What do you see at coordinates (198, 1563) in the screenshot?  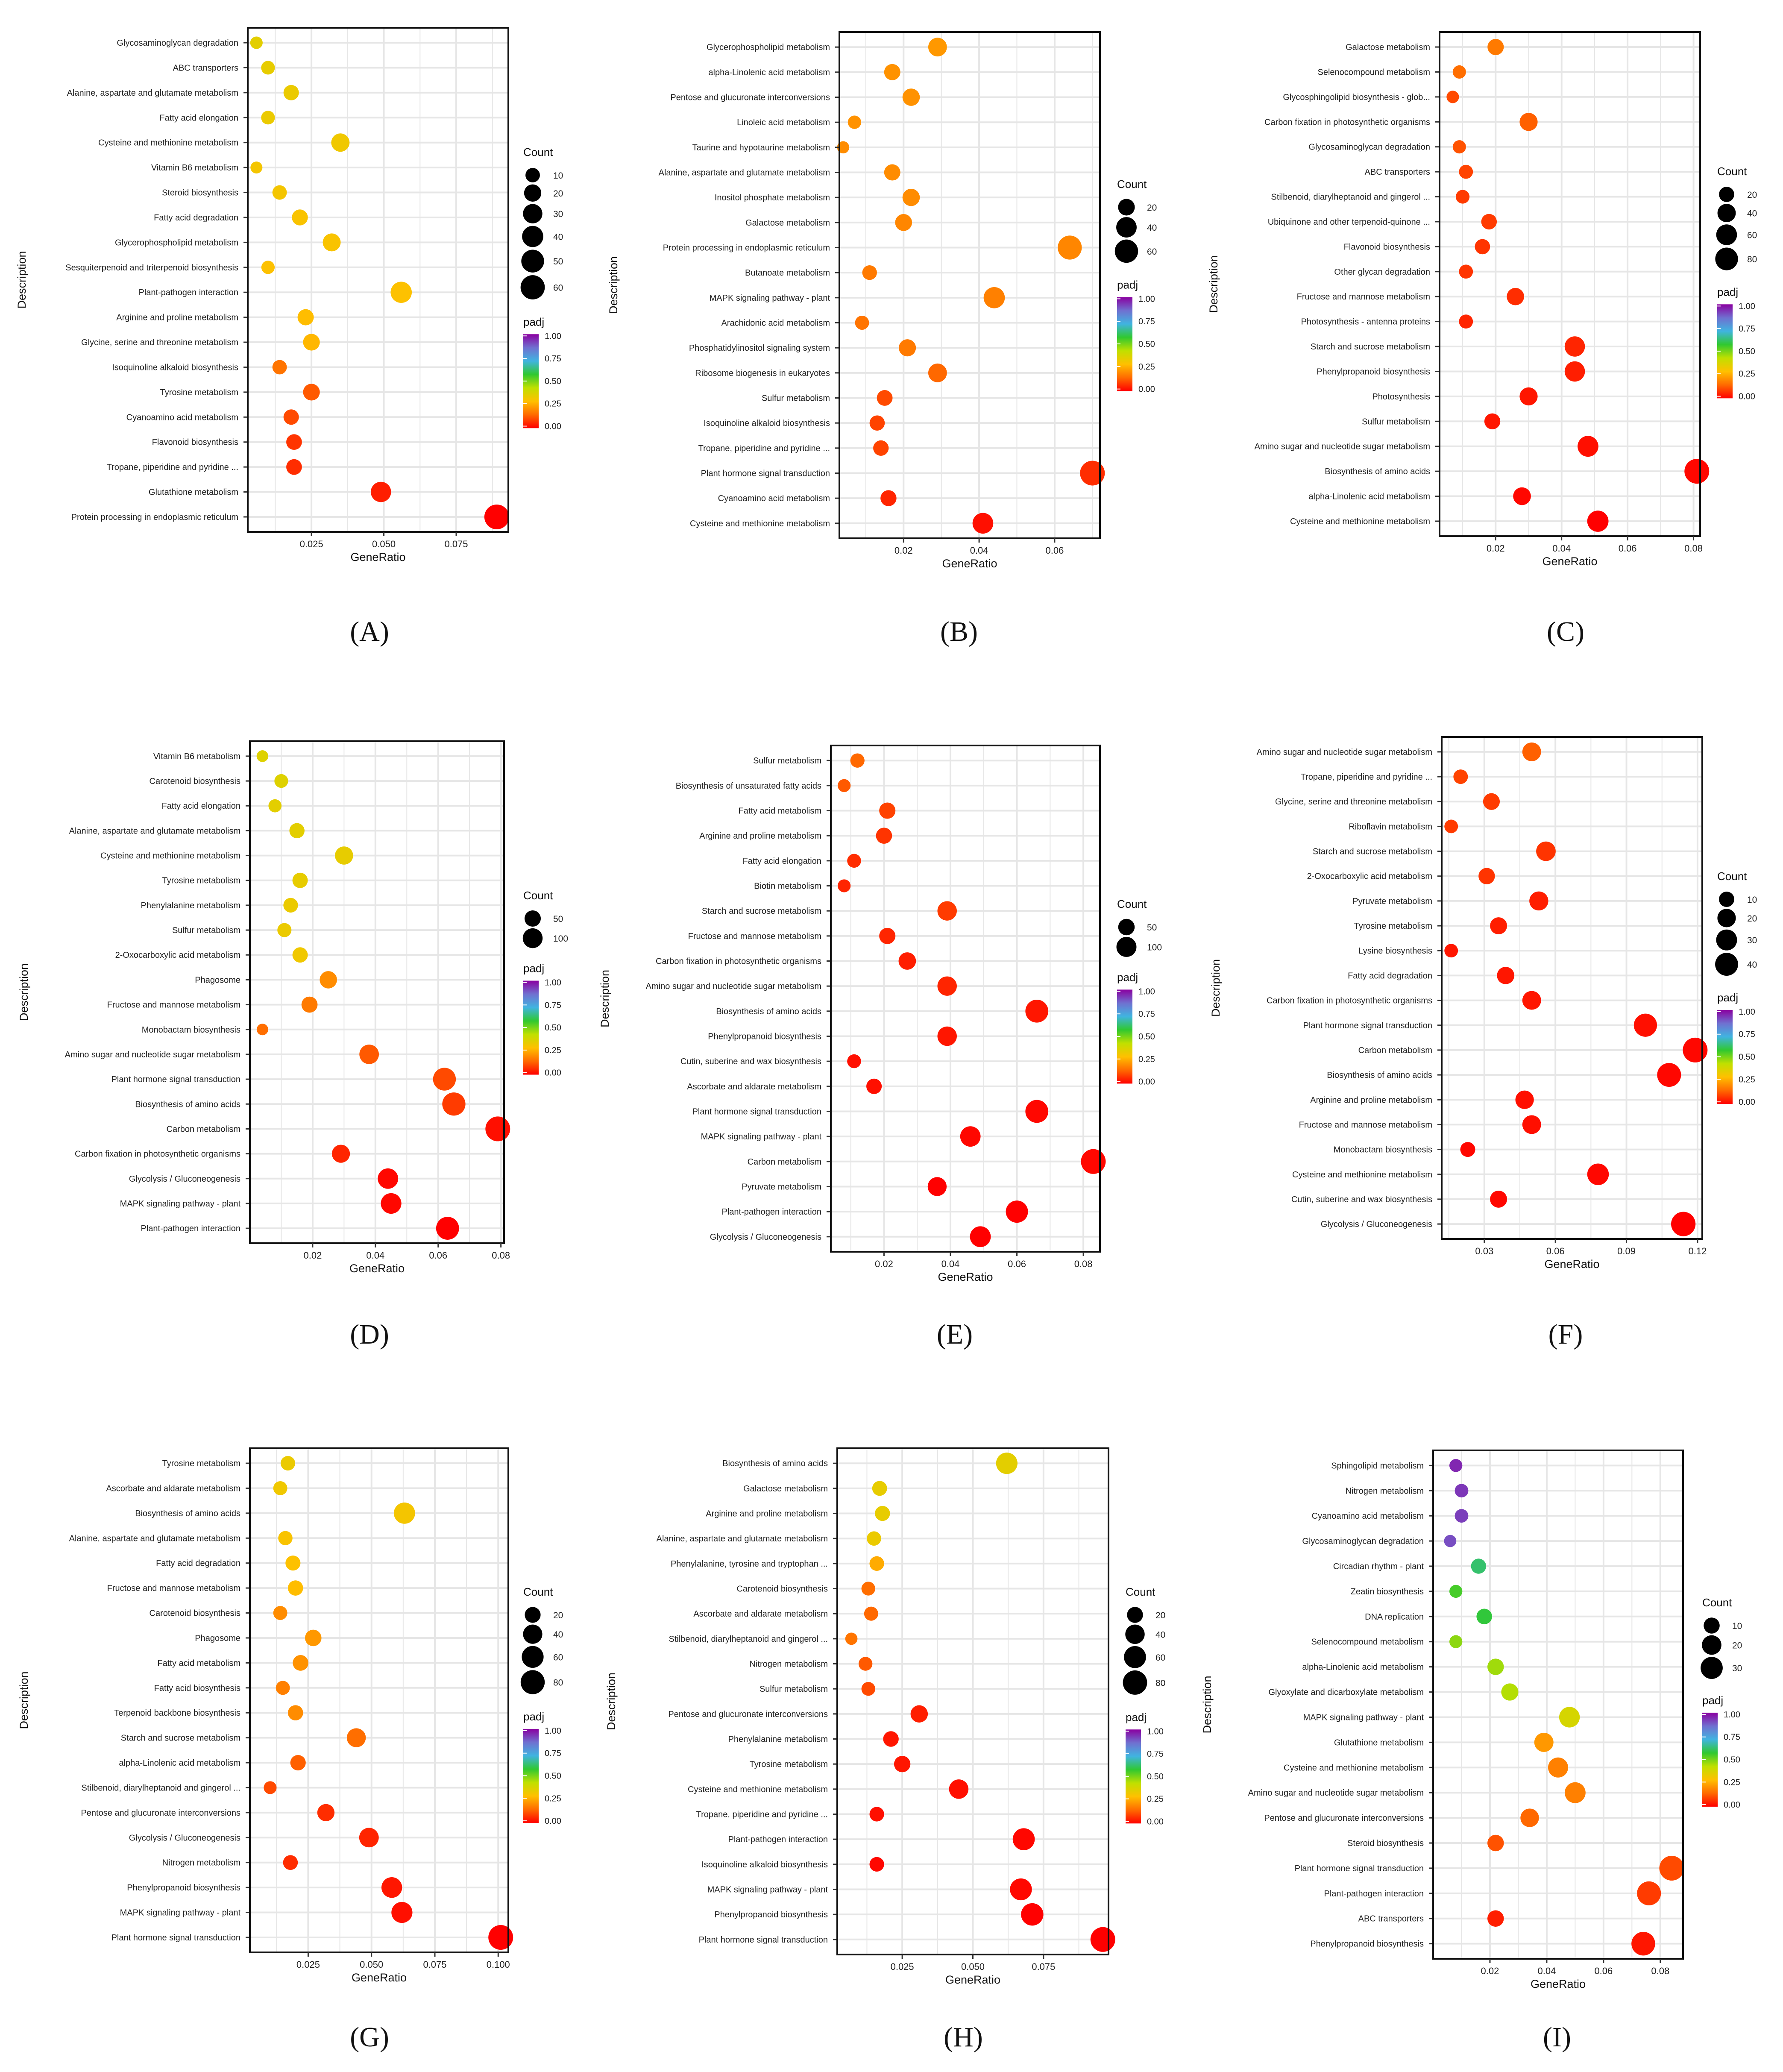 I see `y-tick-label: Fatty acid degradation` at bounding box center [198, 1563].